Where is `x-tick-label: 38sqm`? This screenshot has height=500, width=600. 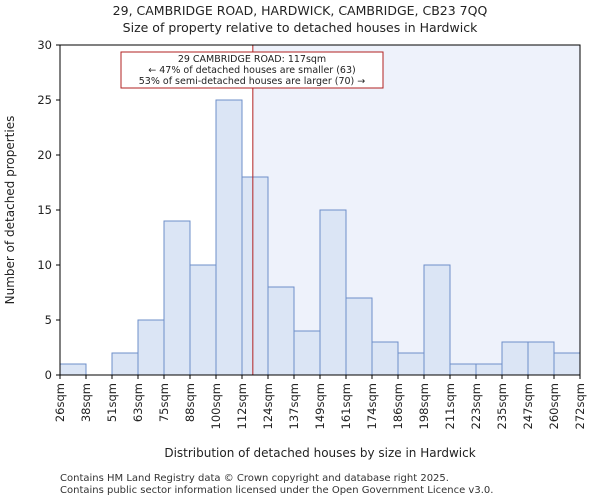
x-tick-label: 38sqm is located at coordinates (86, 402).